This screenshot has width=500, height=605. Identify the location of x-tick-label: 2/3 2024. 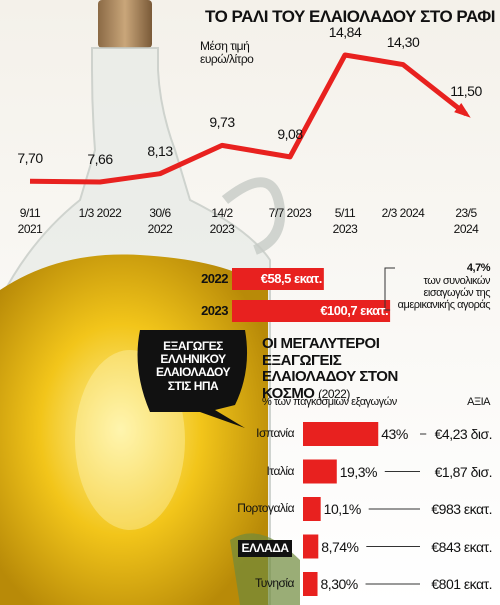
(403, 213).